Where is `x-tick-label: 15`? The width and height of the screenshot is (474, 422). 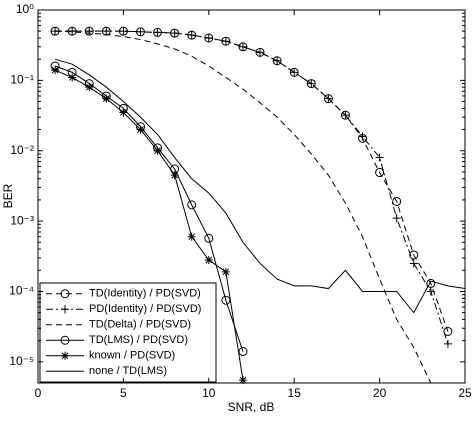 x-tick-label: 15 is located at coordinates (295, 393).